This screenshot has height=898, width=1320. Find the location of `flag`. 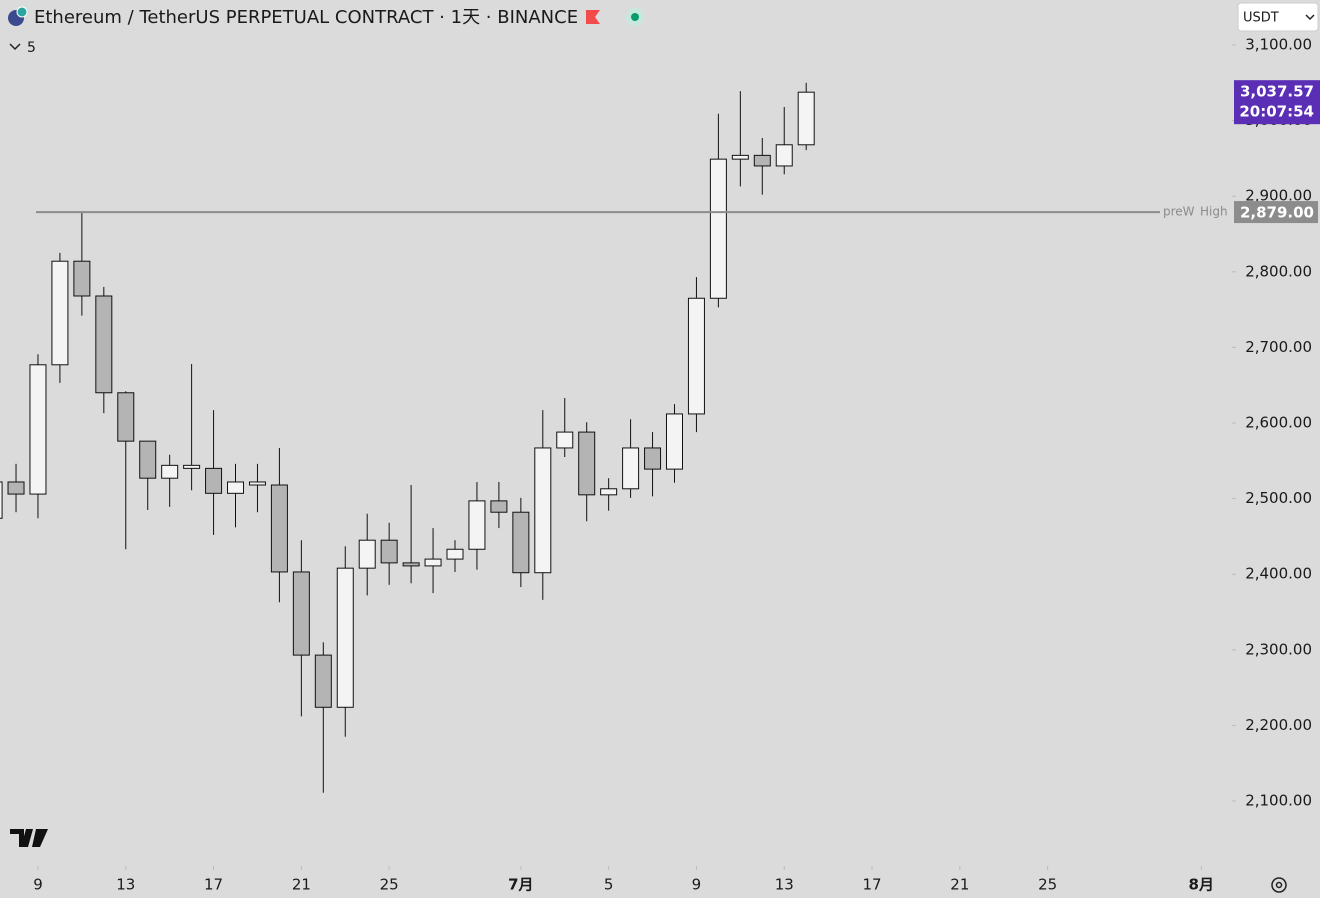

flag is located at coordinates (593, 17).